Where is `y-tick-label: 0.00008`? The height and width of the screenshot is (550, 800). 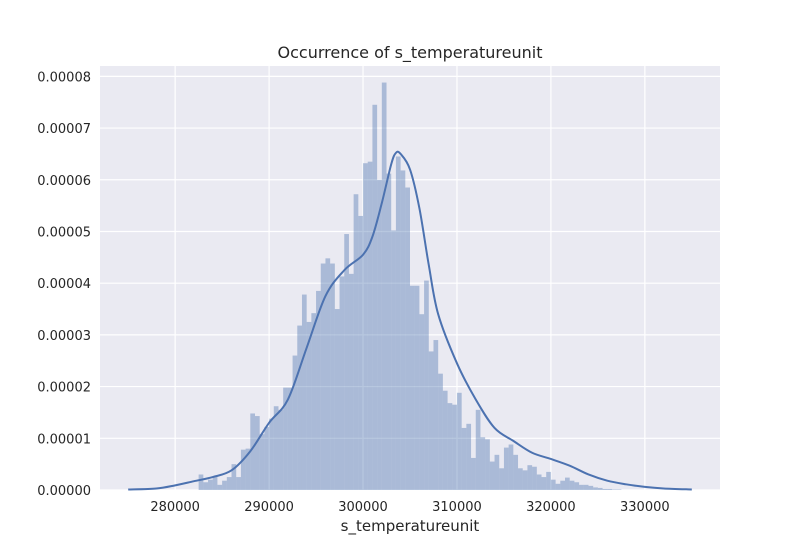 y-tick-label: 0.00008 is located at coordinates (64, 77).